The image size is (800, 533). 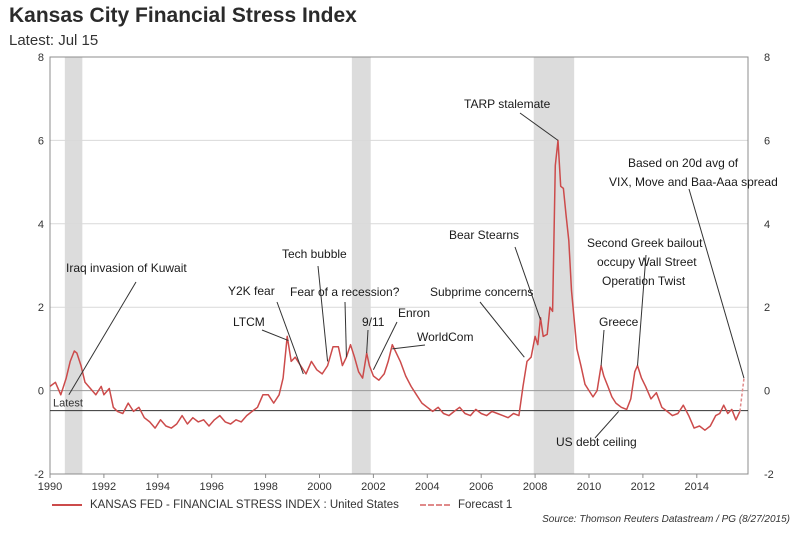 What do you see at coordinates (158, 487) in the screenshot?
I see `x-tick-label: 1994` at bounding box center [158, 487].